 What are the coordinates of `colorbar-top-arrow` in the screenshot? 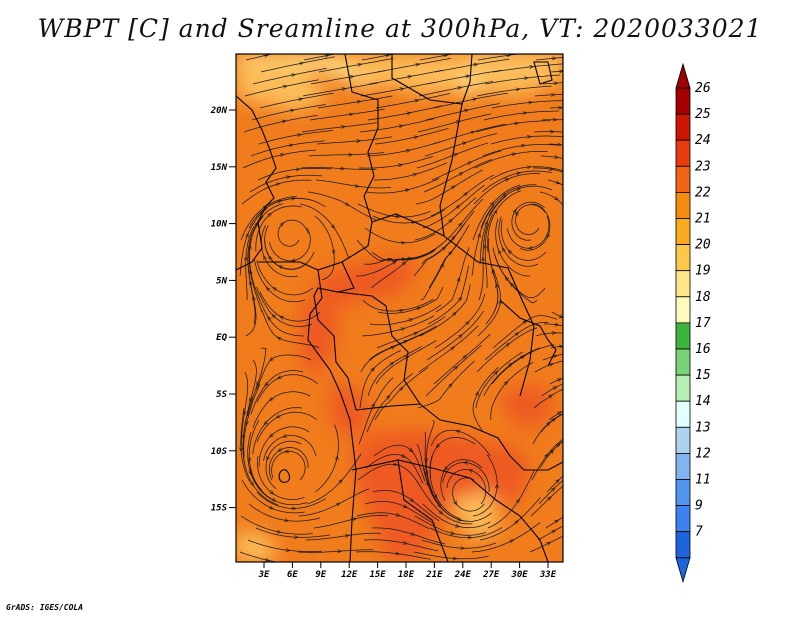 It's located at (683, 75).